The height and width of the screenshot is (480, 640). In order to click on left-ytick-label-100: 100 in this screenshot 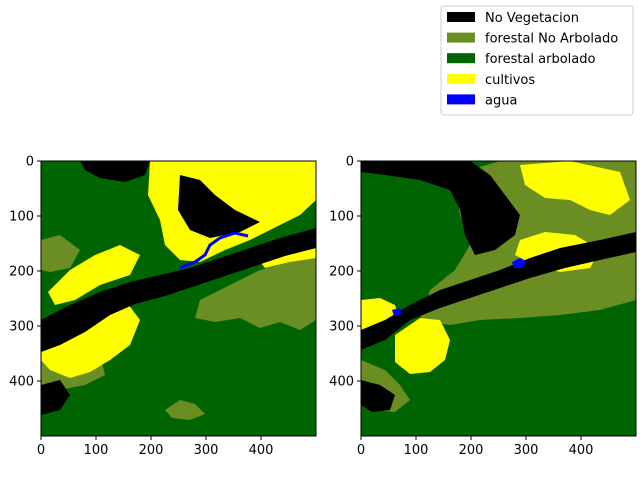, I will do `click(21, 217)`.